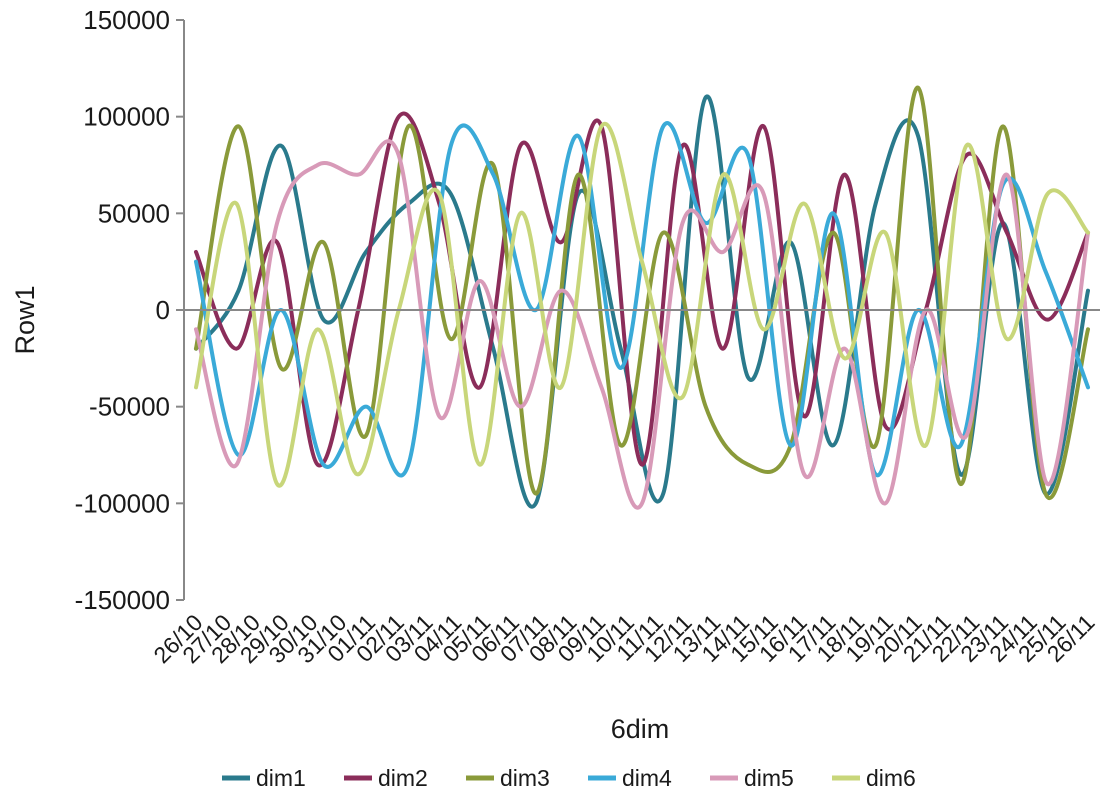 Image resolution: width=1106 pixels, height=800 pixels. What do you see at coordinates (129, 407) in the screenshot?
I see `y-tick-label: -50000` at bounding box center [129, 407].